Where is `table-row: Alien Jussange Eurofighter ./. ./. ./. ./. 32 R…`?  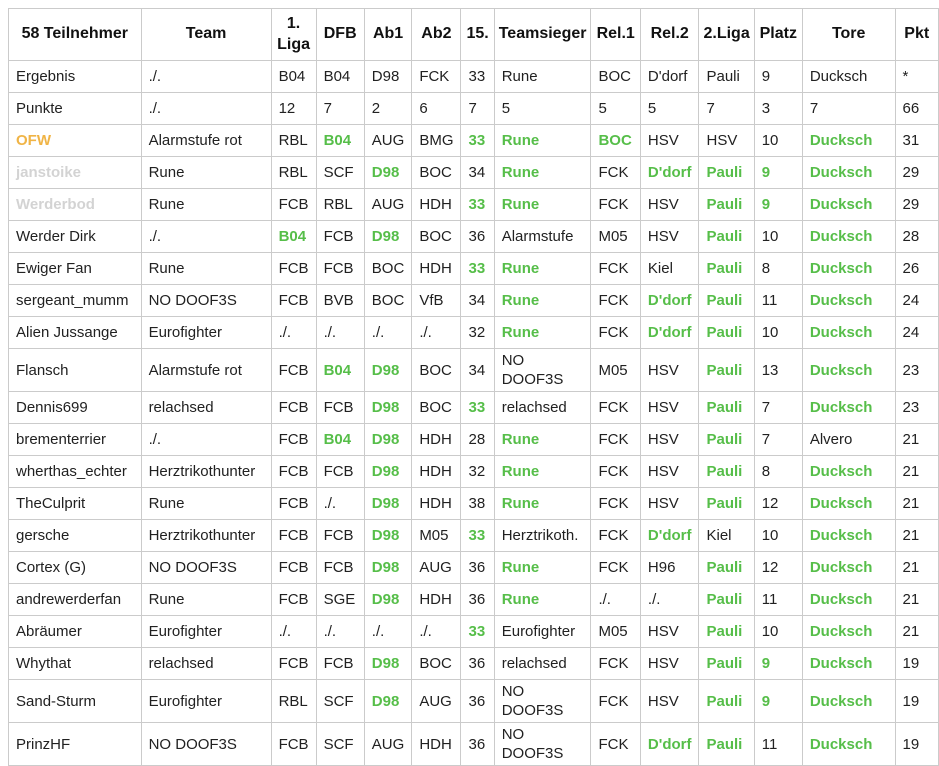
table-row: Alien Jussange Eurofighter ./. ./. ./. ./. 32 R… is located at coordinates (473, 332).